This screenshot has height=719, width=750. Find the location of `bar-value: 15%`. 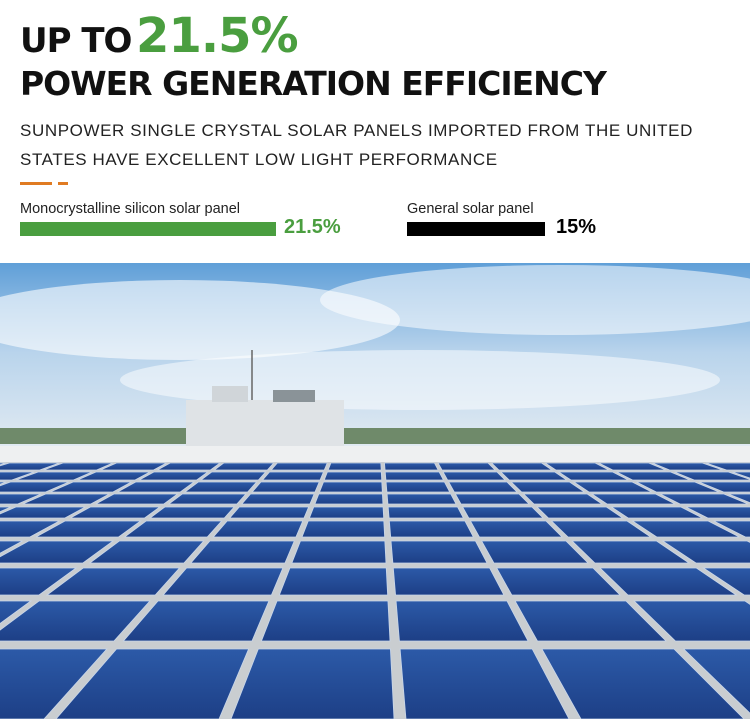

bar-value: 15% is located at coordinates (576, 227).